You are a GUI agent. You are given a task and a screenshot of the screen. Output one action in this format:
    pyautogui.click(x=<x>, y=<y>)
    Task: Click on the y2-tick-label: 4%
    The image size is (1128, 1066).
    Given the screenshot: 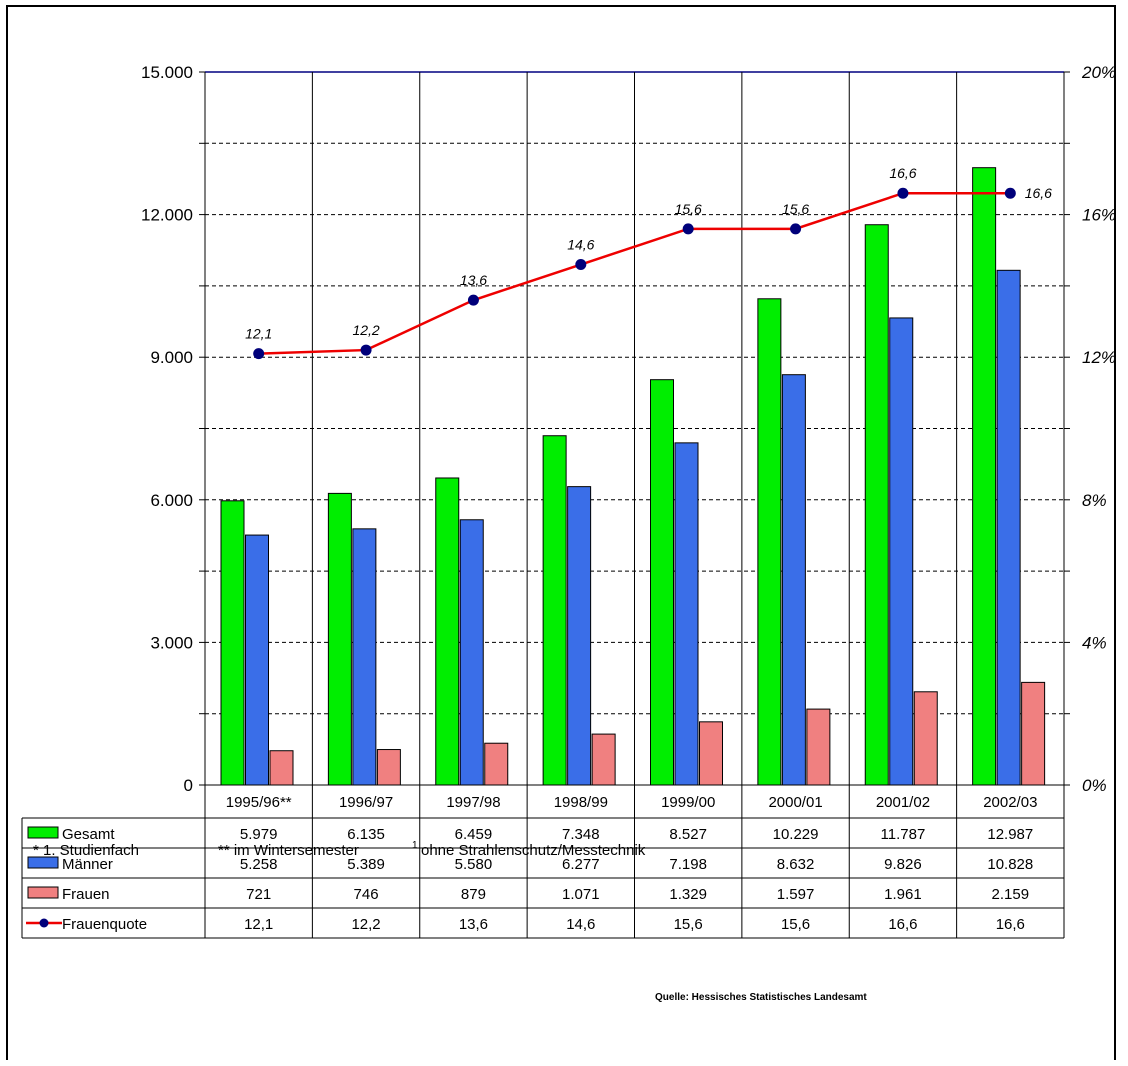 What is the action you would take?
    pyautogui.click(x=1094, y=642)
    